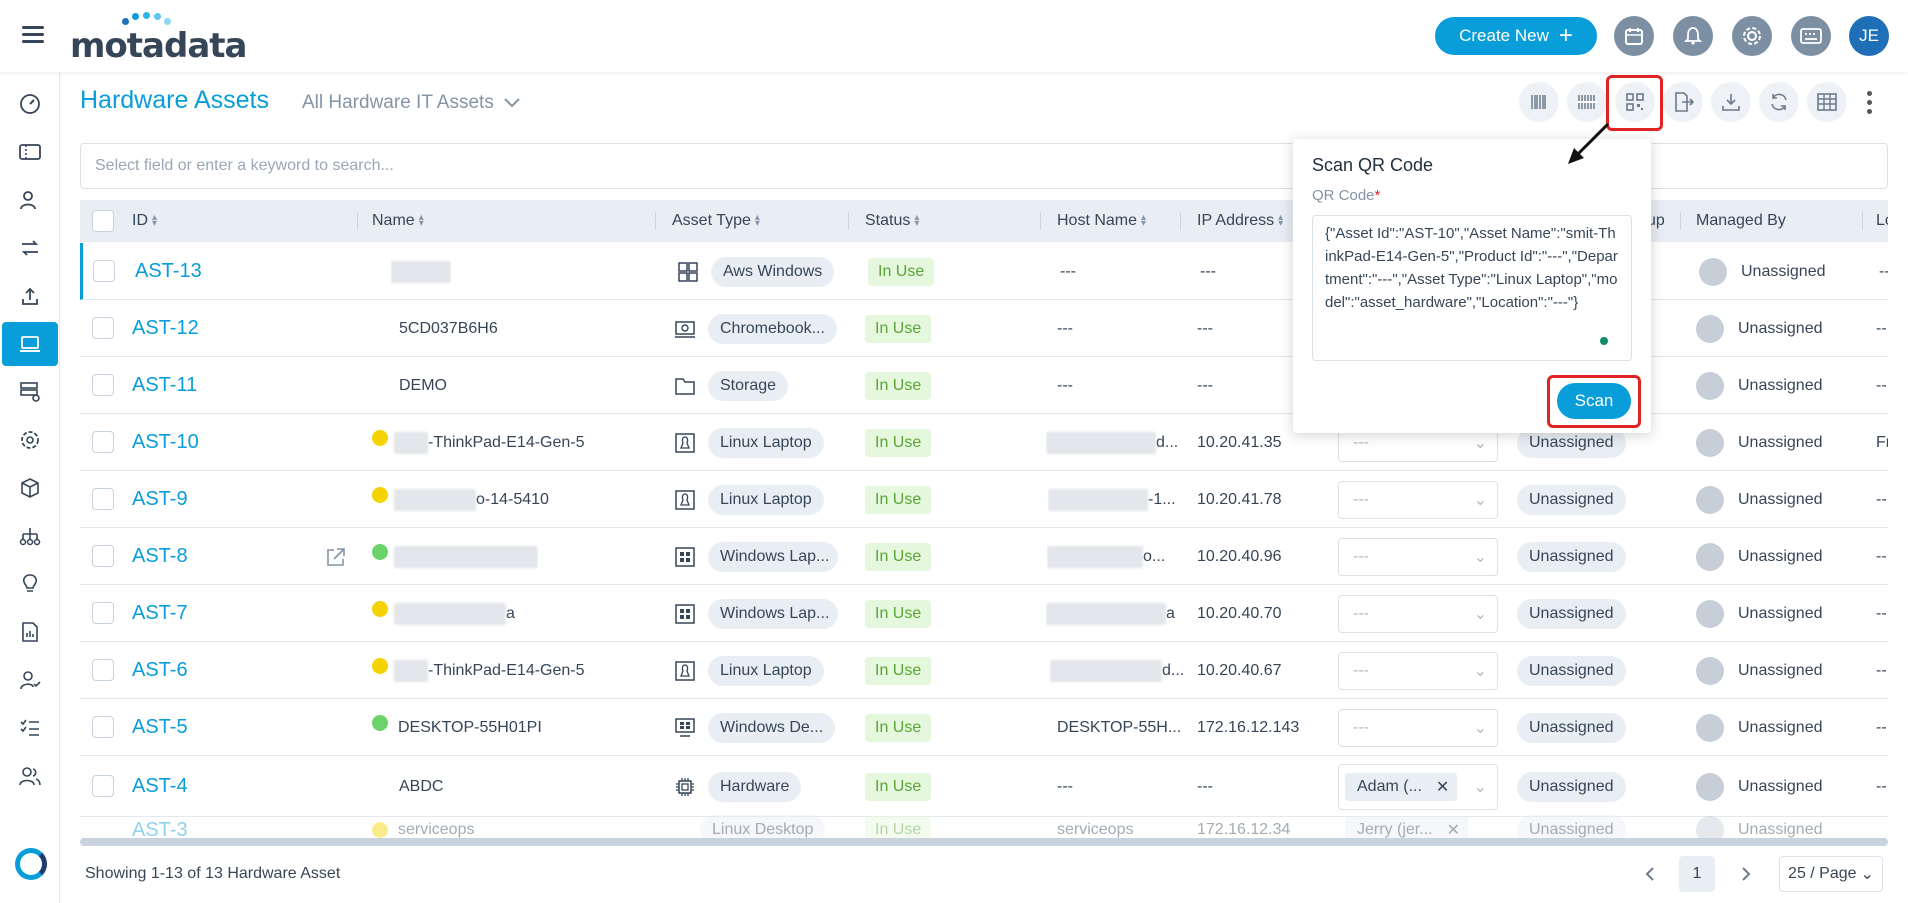 This screenshot has width=1908, height=903. I want to click on sidebar-tasks-icon, so click(30, 728).